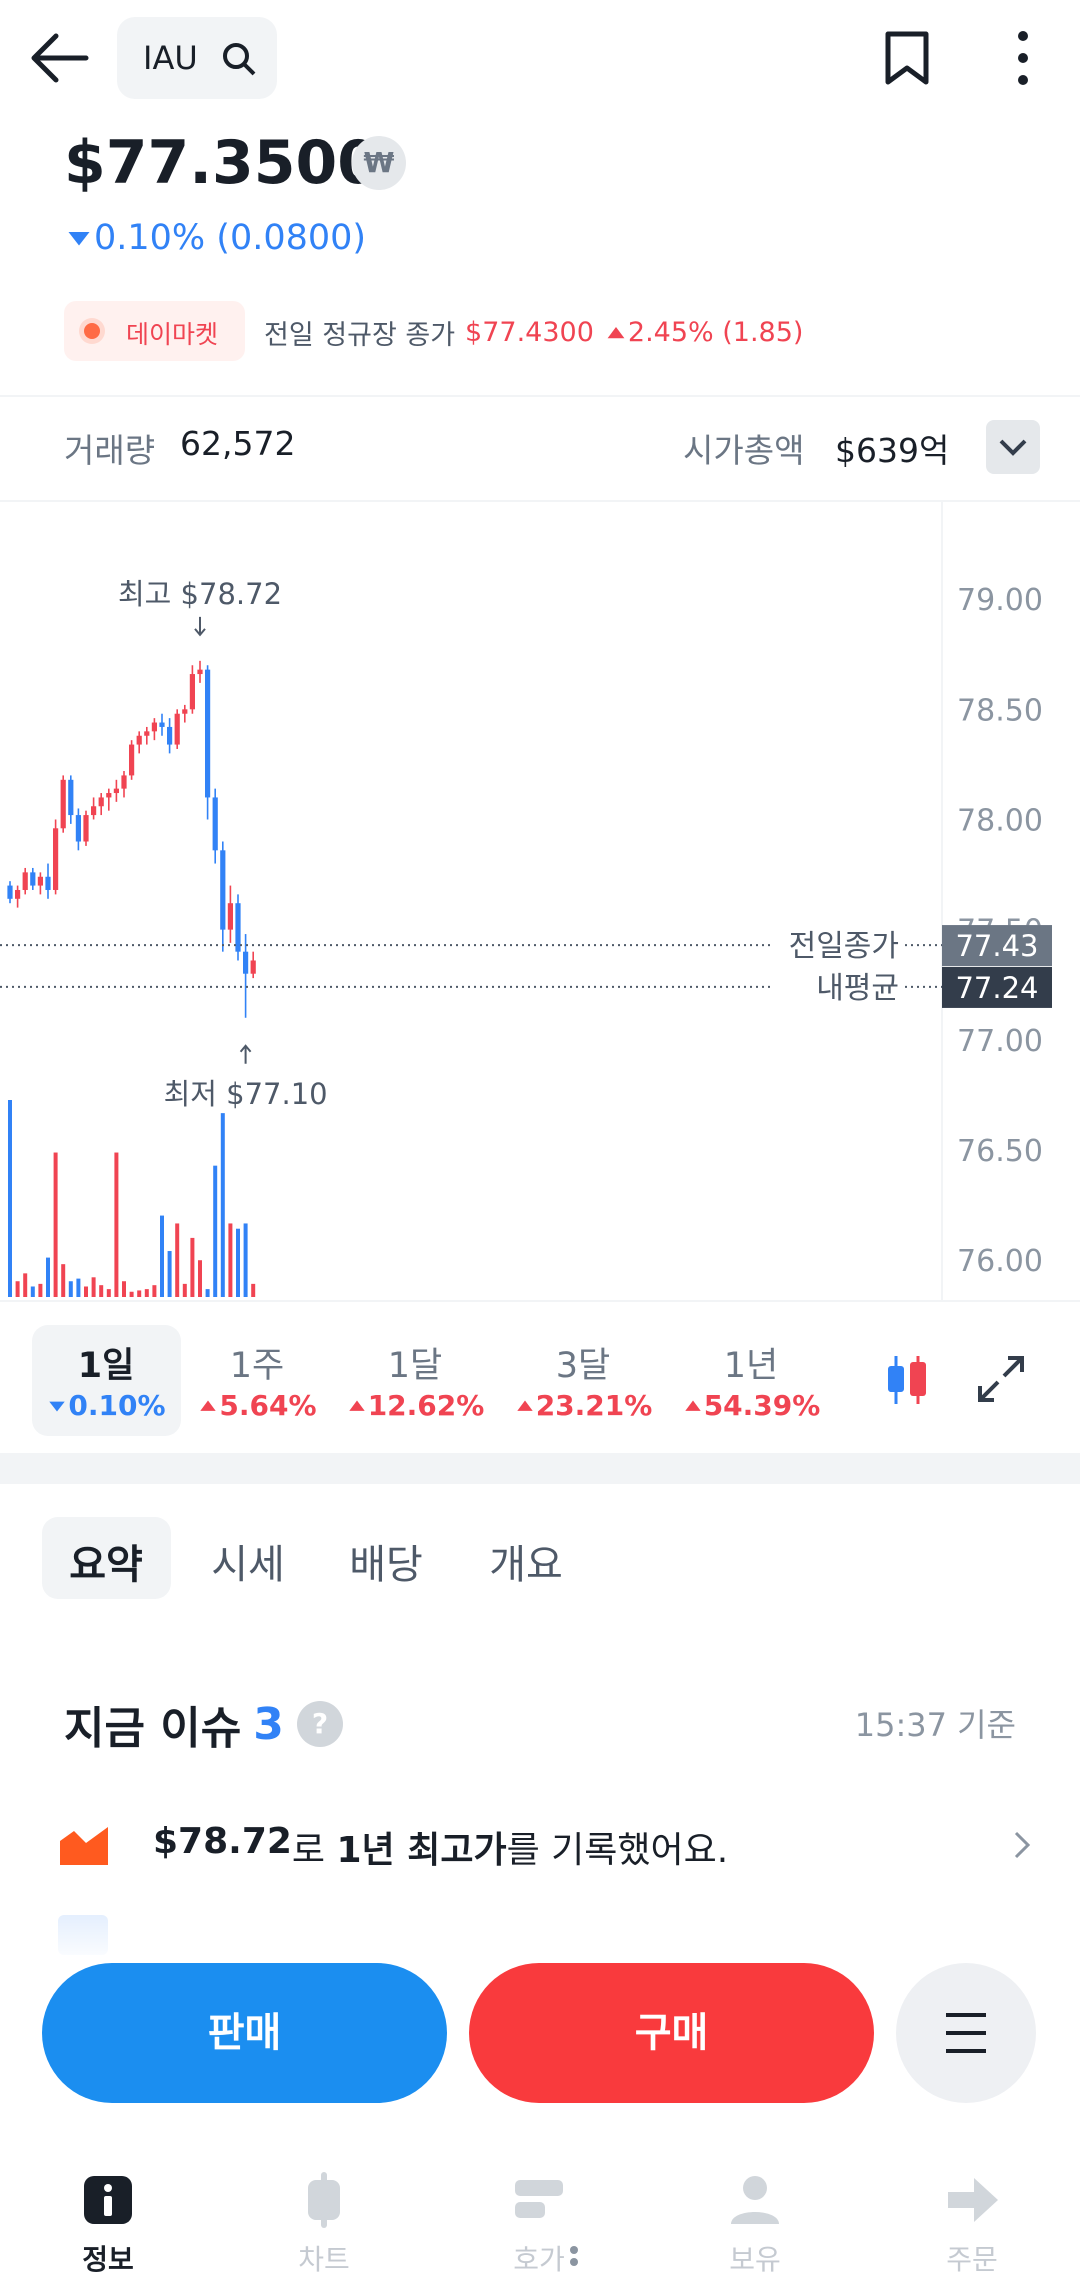 This screenshot has width=1080, height=2284. I want to click on menu-button, so click(966, 2033).